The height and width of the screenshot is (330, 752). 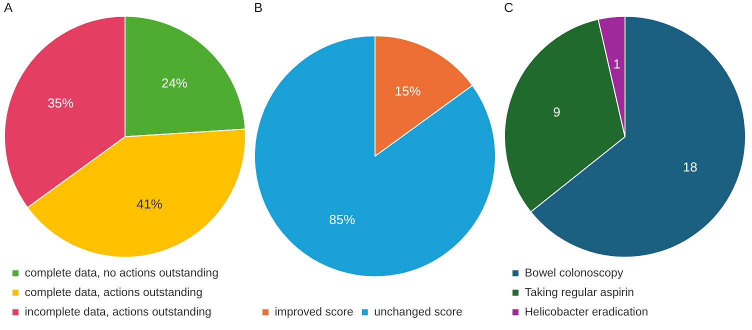 What do you see at coordinates (342, 220) in the screenshot?
I see `data-label: 85%` at bounding box center [342, 220].